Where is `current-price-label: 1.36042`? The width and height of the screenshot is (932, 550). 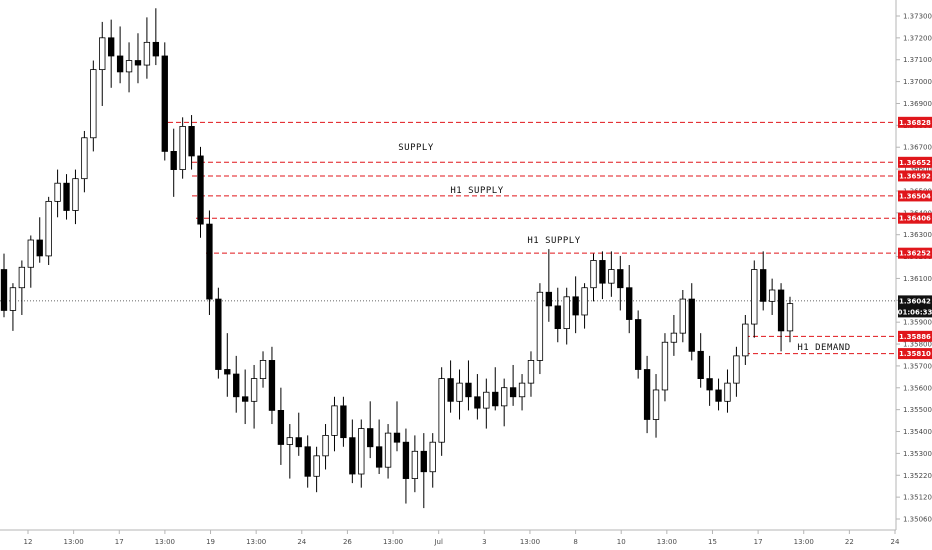
current-price-label: 1.36042 is located at coordinates (915, 301).